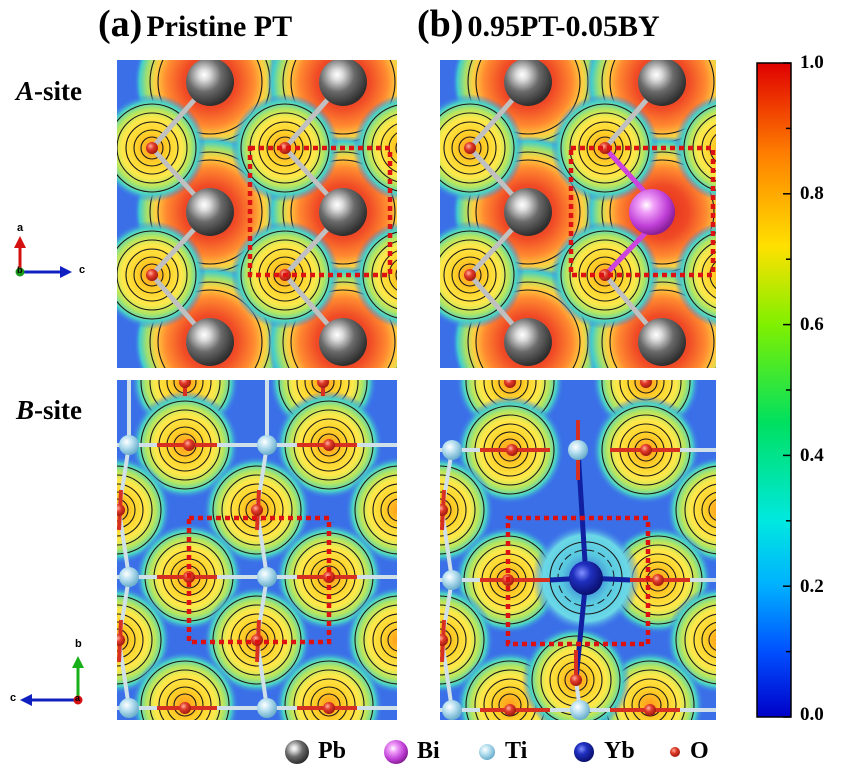 The height and width of the screenshot is (771, 866). What do you see at coordinates (812, 324) in the screenshot?
I see `colorbar-tick-0-6: 0.6` at bounding box center [812, 324].